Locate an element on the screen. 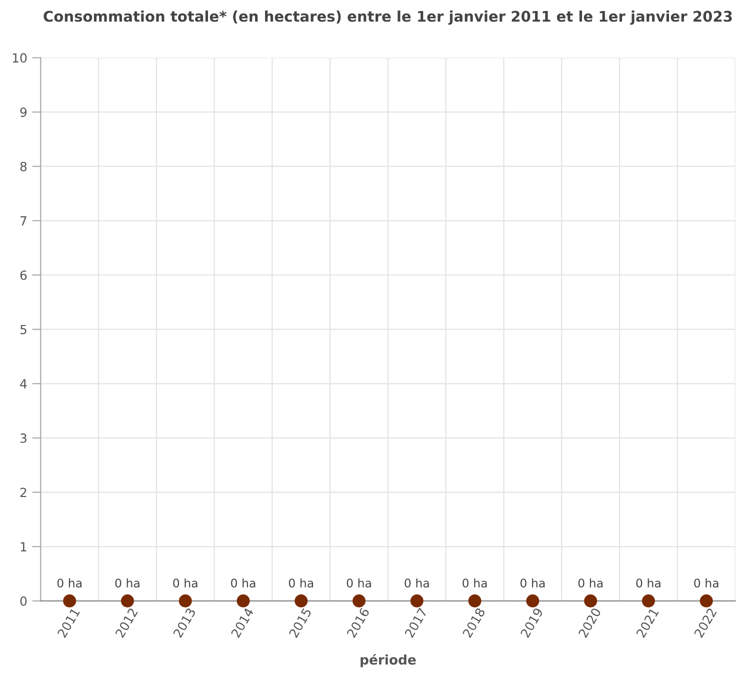  y-tick-label: 5 is located at coordinates (23, 329).